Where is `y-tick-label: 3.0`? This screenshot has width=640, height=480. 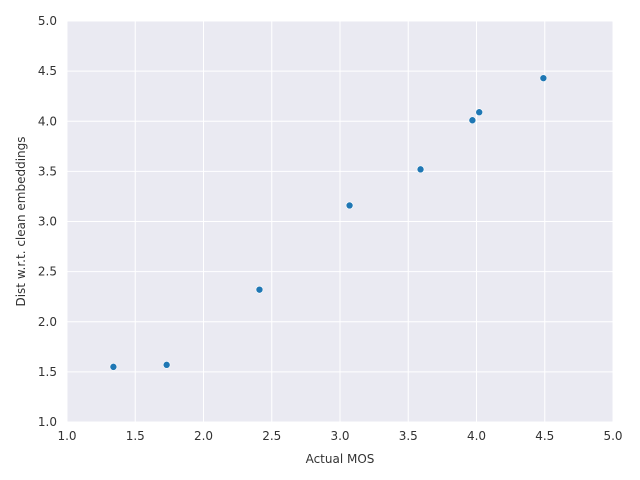
y-tick-label: 3.0 is located at coordinates (47, 222).